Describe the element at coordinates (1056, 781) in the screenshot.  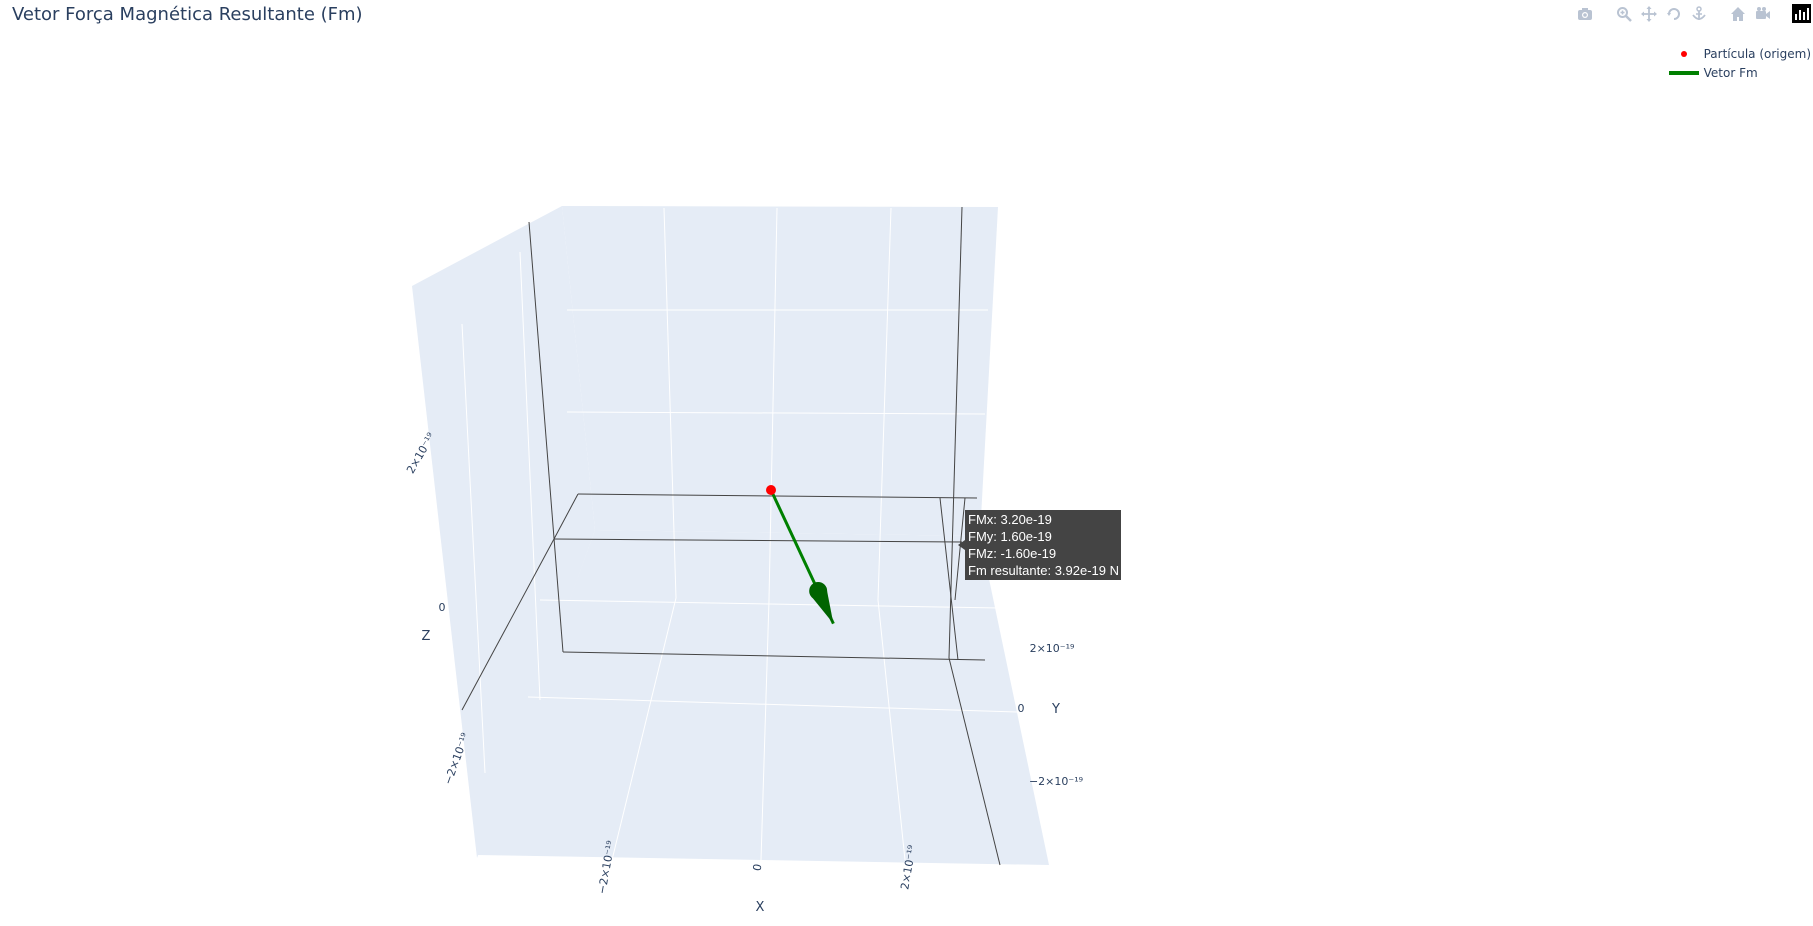
I see `y-tick-label: −2×10⁻¹⁹` at that location.